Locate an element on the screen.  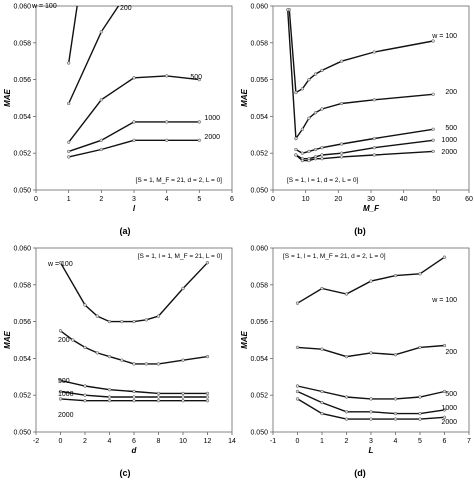
series-label: 2000 is located at coordinates (449, 422).